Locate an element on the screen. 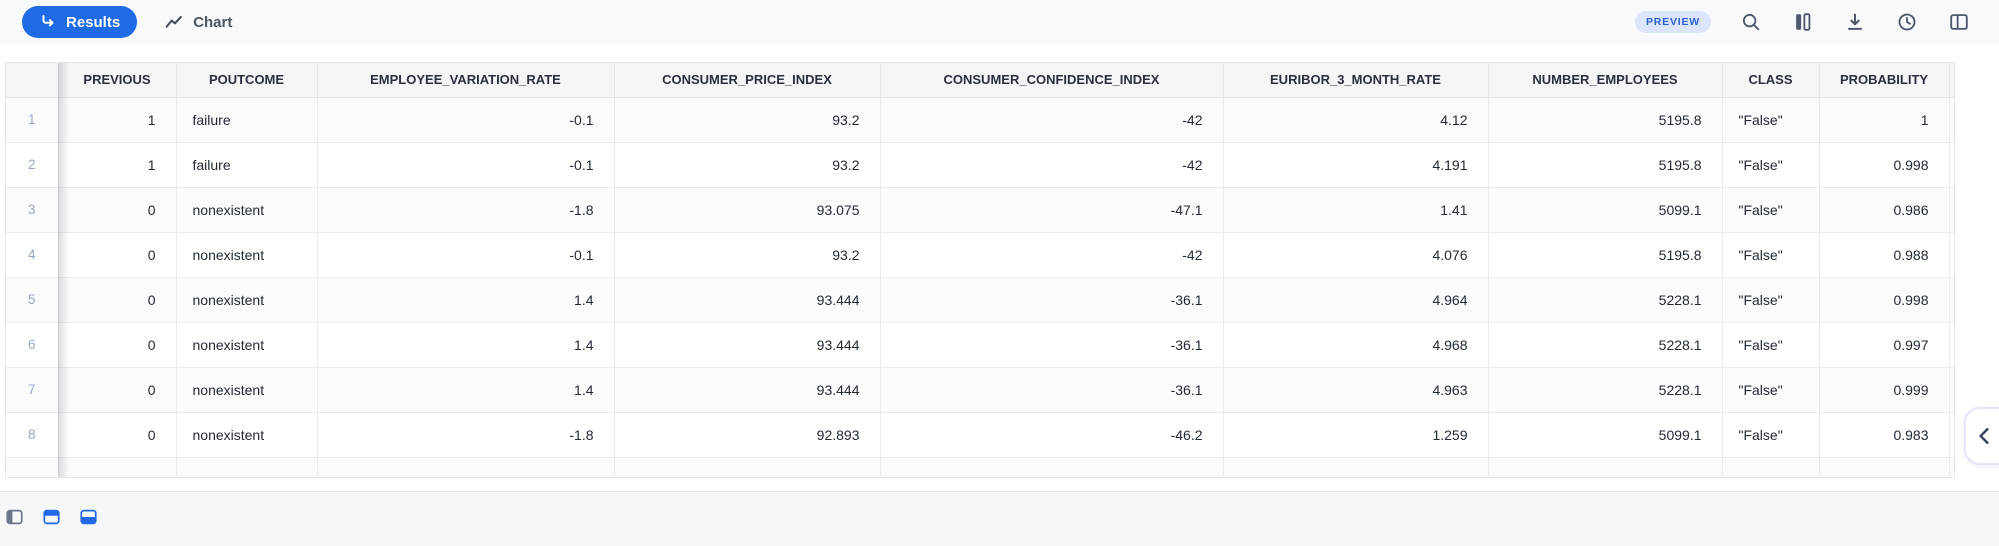  cell-probability: 0.988 is located at coordinates (1884, 255).